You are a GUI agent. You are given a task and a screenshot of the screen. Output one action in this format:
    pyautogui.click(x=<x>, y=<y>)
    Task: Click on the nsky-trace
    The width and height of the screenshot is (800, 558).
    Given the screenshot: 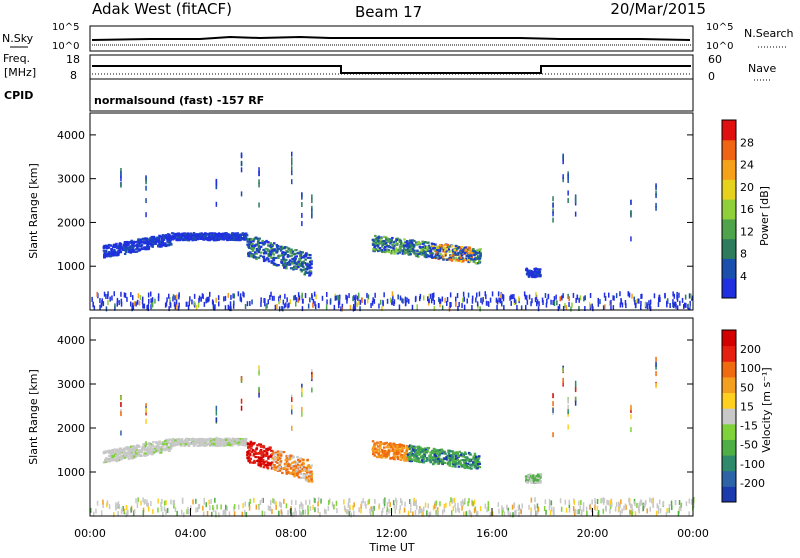 What is the action you would take?
    pyautogui.click(x=391, y=38)
    